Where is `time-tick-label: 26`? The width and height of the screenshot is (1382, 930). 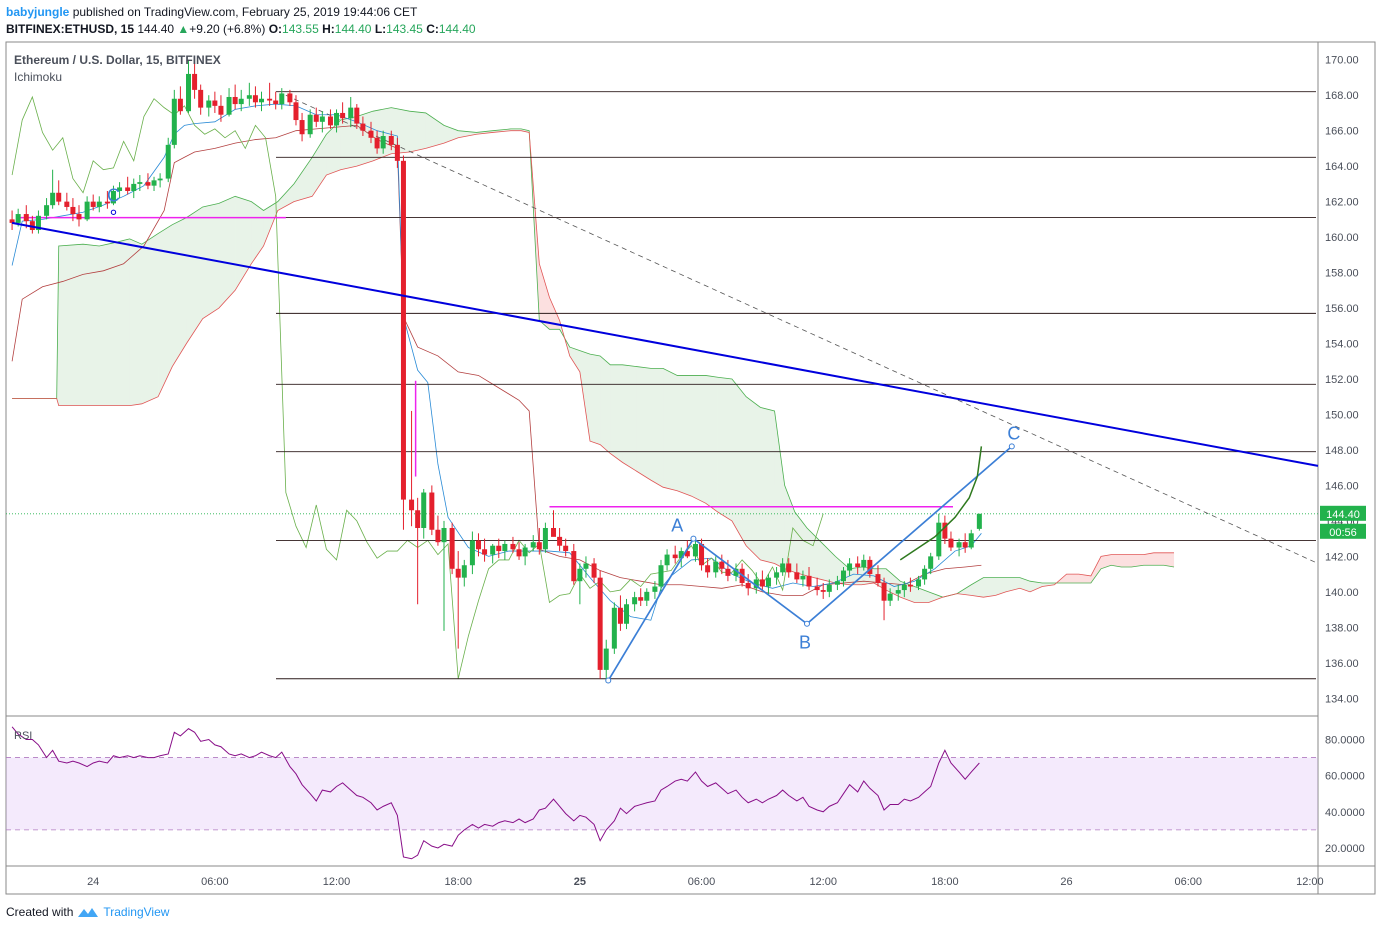
time-tick-label: 26 is located at coordinates (1066, 882).